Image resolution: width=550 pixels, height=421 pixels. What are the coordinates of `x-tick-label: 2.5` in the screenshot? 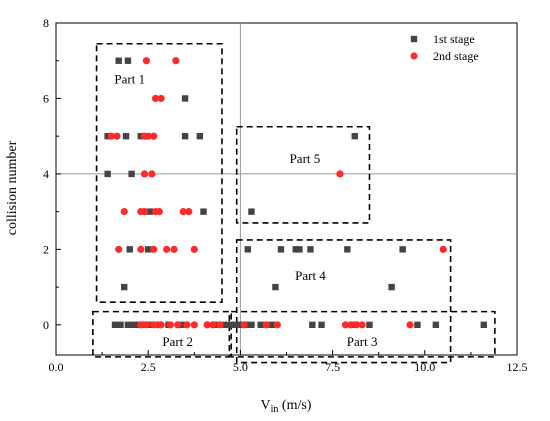 It's located at (148, 367).